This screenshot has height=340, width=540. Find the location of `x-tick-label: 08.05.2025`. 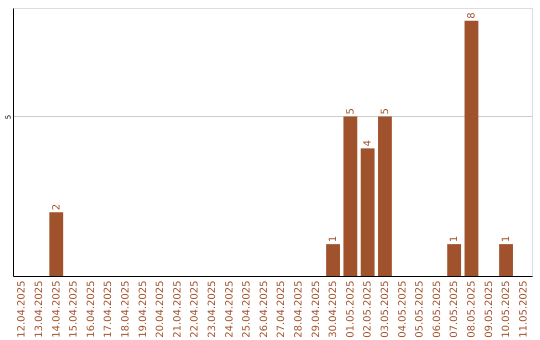

x-tick-label: 08.05.2025 is located at coordinates (472, 309).